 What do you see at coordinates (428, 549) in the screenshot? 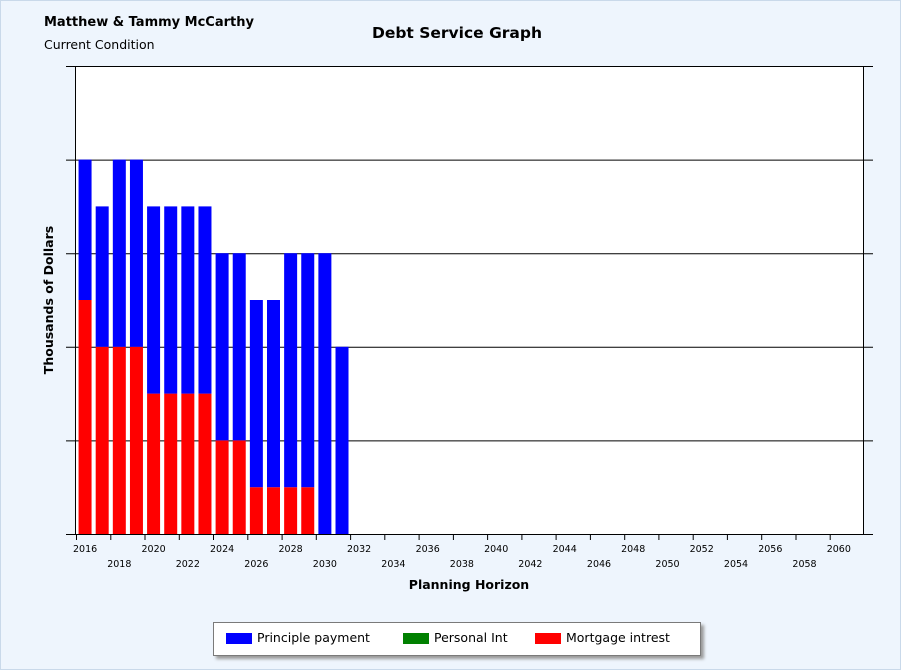
I see `x-tick-label: 2036` at bounding box center [428, 549].